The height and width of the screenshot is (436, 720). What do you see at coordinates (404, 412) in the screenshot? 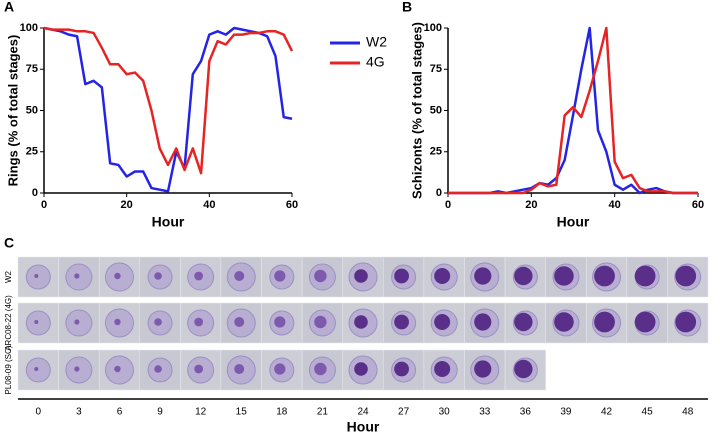
I see `hour-label: 27` at bounding box center [404, 412].